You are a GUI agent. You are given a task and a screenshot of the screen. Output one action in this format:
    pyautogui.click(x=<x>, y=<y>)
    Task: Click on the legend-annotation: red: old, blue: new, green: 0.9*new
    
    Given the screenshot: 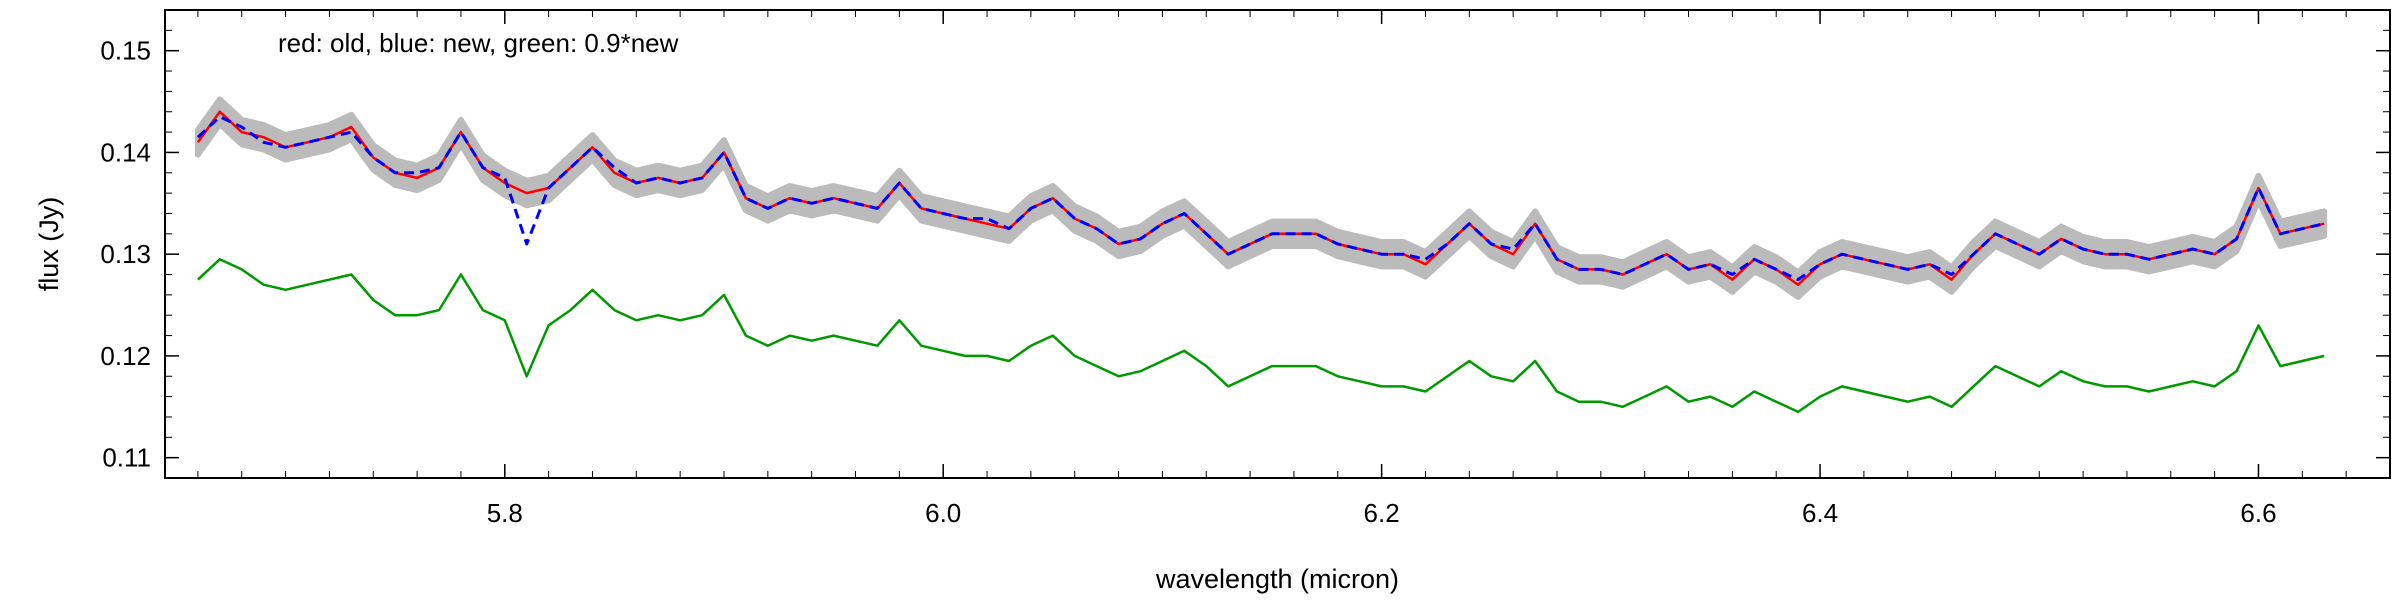 What is the action you would take?
    pyautogui.click(x=478, y=43)
    